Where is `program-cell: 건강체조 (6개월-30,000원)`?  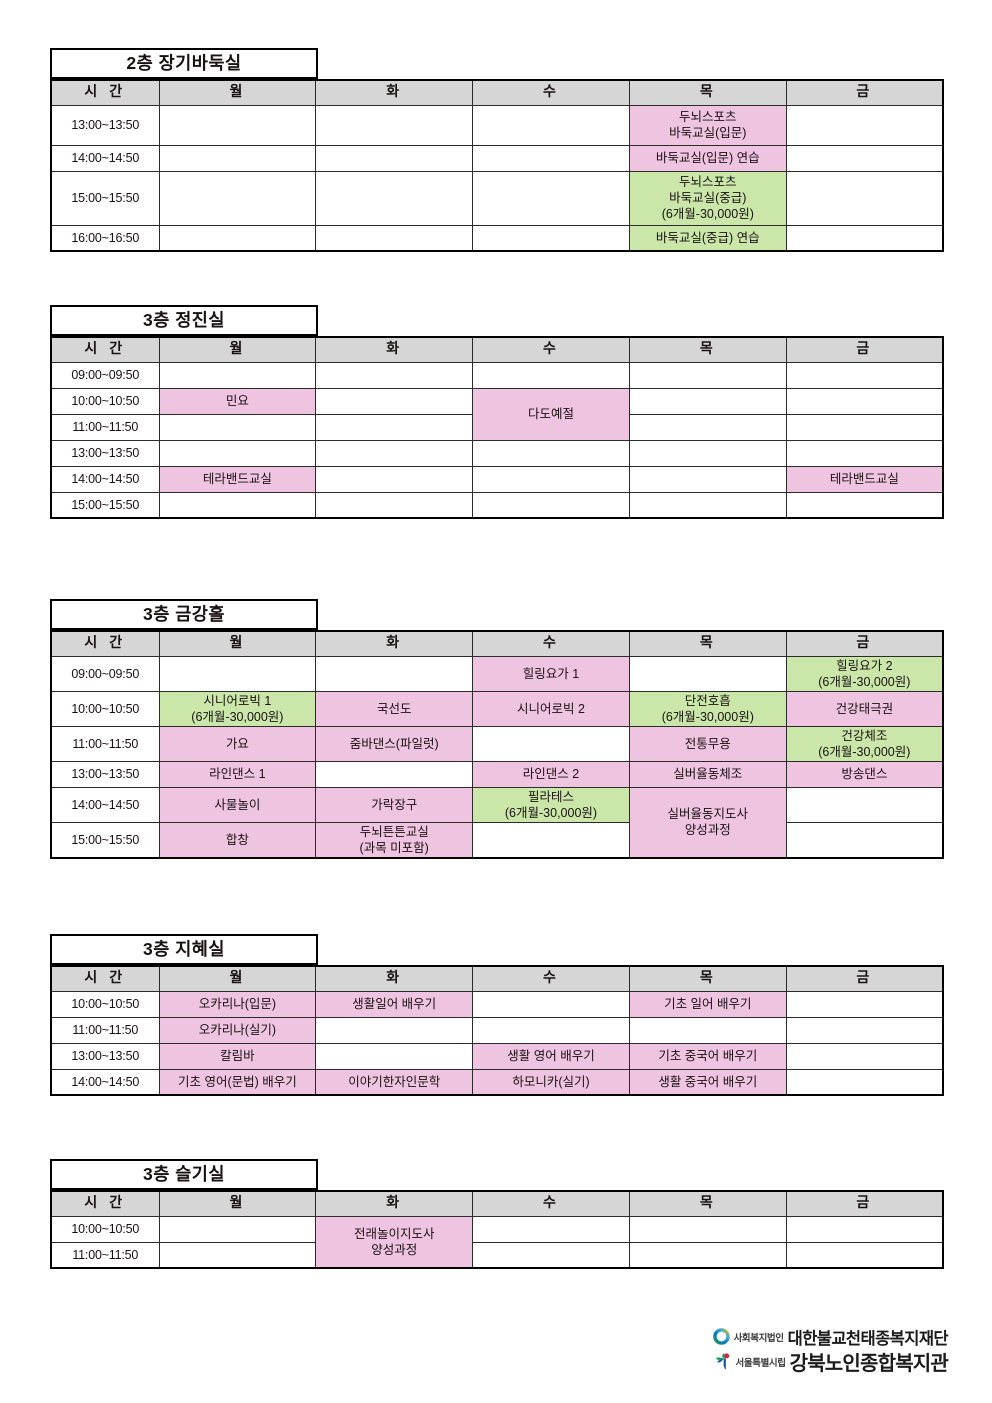
program-cell: 건강체조 (6개월-30,000원) is located at coordinates (864, 743).